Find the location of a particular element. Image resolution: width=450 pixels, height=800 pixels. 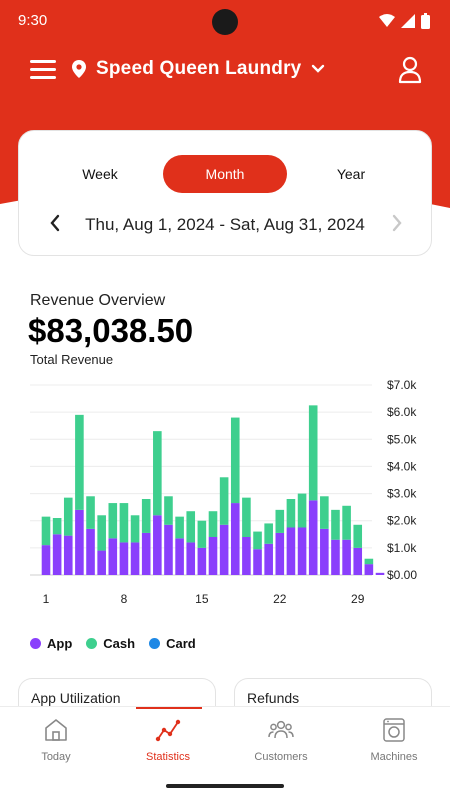

app-header: Speed Queen Laundry is located at coordinates (225, 71).